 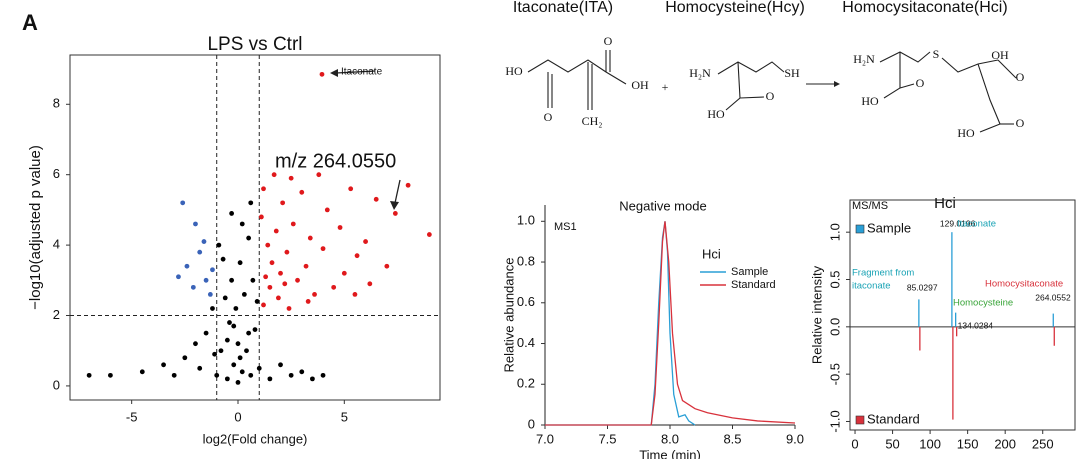 What do you see at coordinates (607, 438) in the screenshot?
I see `x-tick-label: 7.5` at bounding box center [607, 438].